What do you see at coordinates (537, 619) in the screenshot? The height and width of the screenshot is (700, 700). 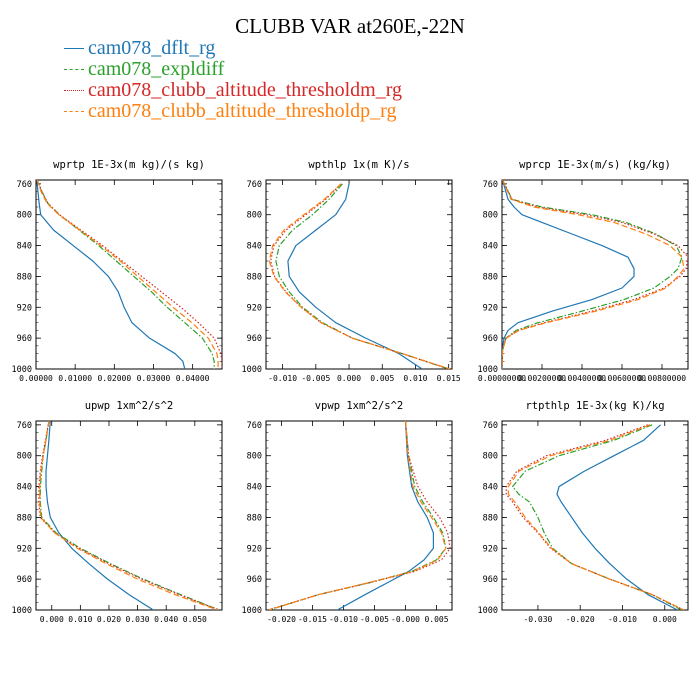 I see `x-tick-label: -0.030` at bounding box center [537, 619].